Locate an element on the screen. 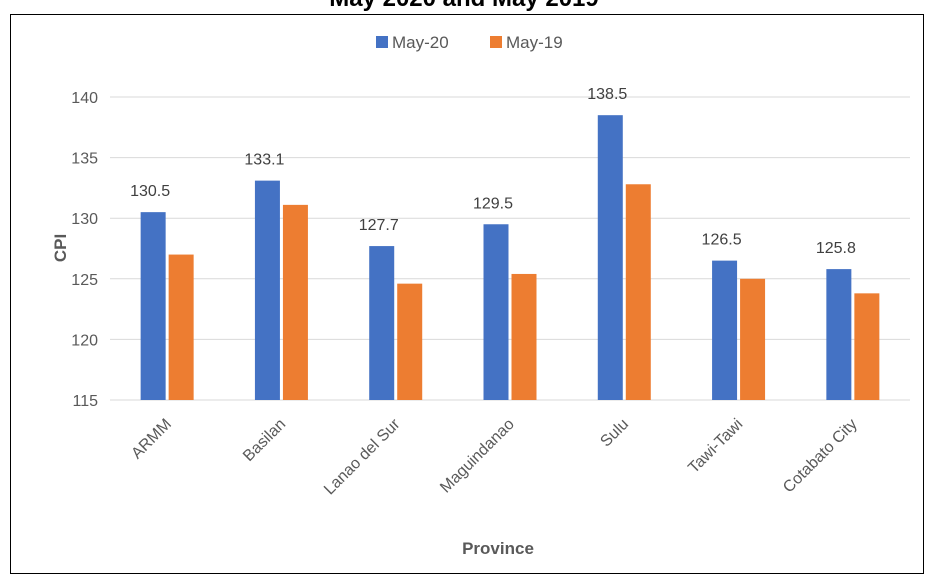 Image resolution: width=928 pixels, height=574 pixels. bar-may-20-maguindanao is located at coordinates (496, 312).